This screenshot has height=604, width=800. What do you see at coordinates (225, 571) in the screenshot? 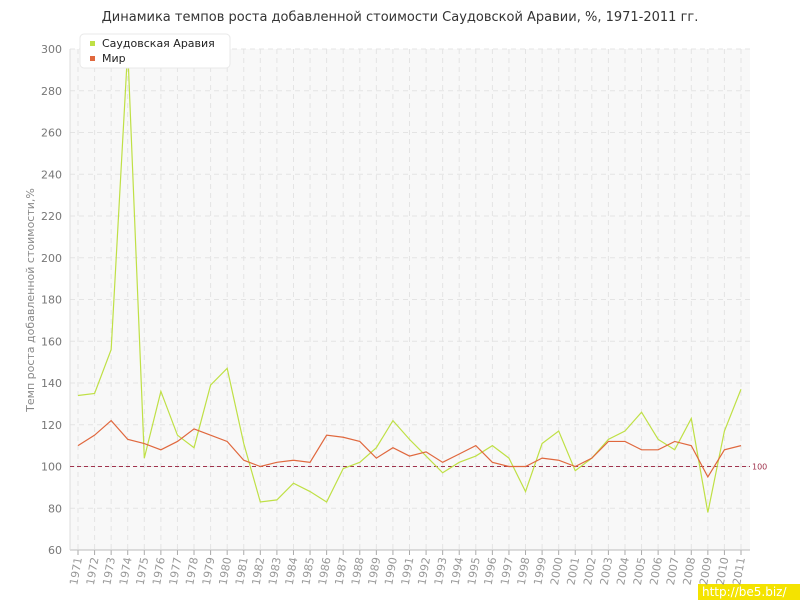
I see `x-tick-label: 1980` at bounding box center [225, 571].